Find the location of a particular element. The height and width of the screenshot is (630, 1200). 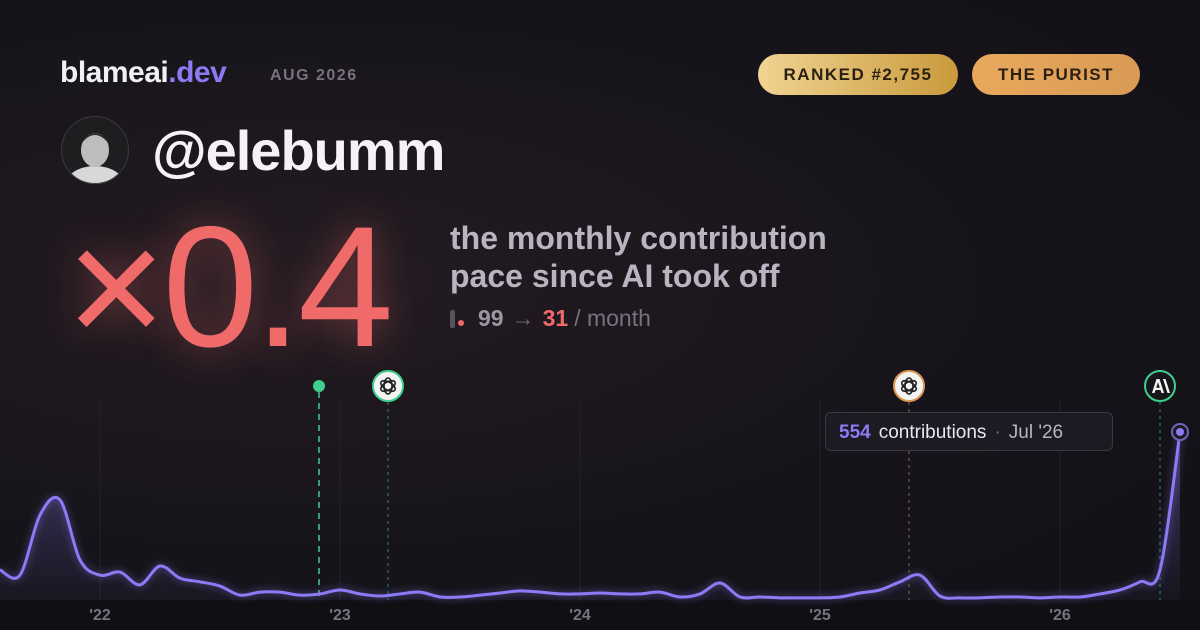

tooltip-date: Jul '26 is located at coordinates (1036, 432).